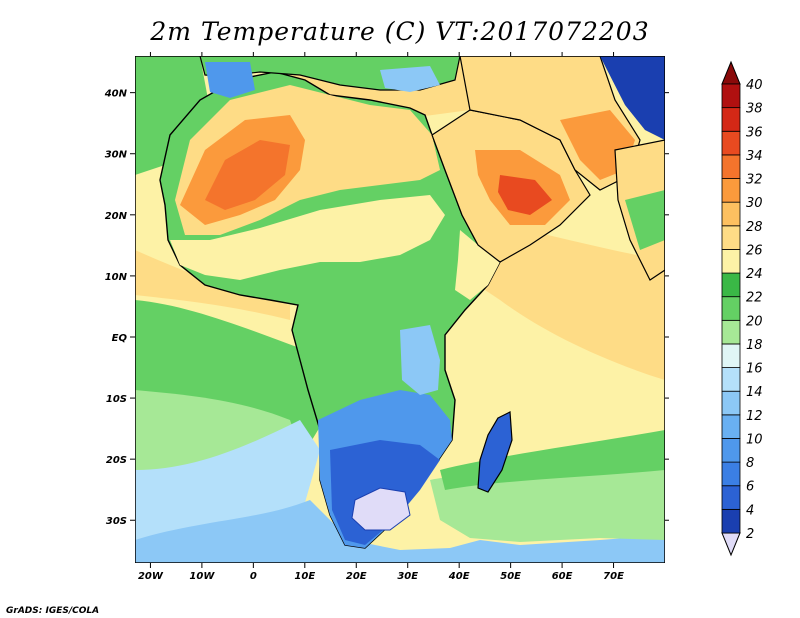 This screenshot has height=618, width=800. I want to click on madagascar, so click(495, 452).